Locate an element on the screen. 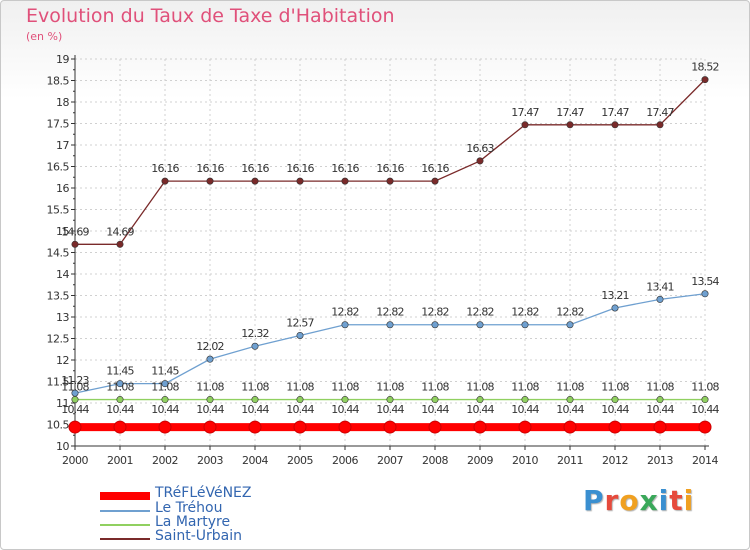 The image size is (750, 550). y-tick-label: 11 is located at coordinates (62, 403).